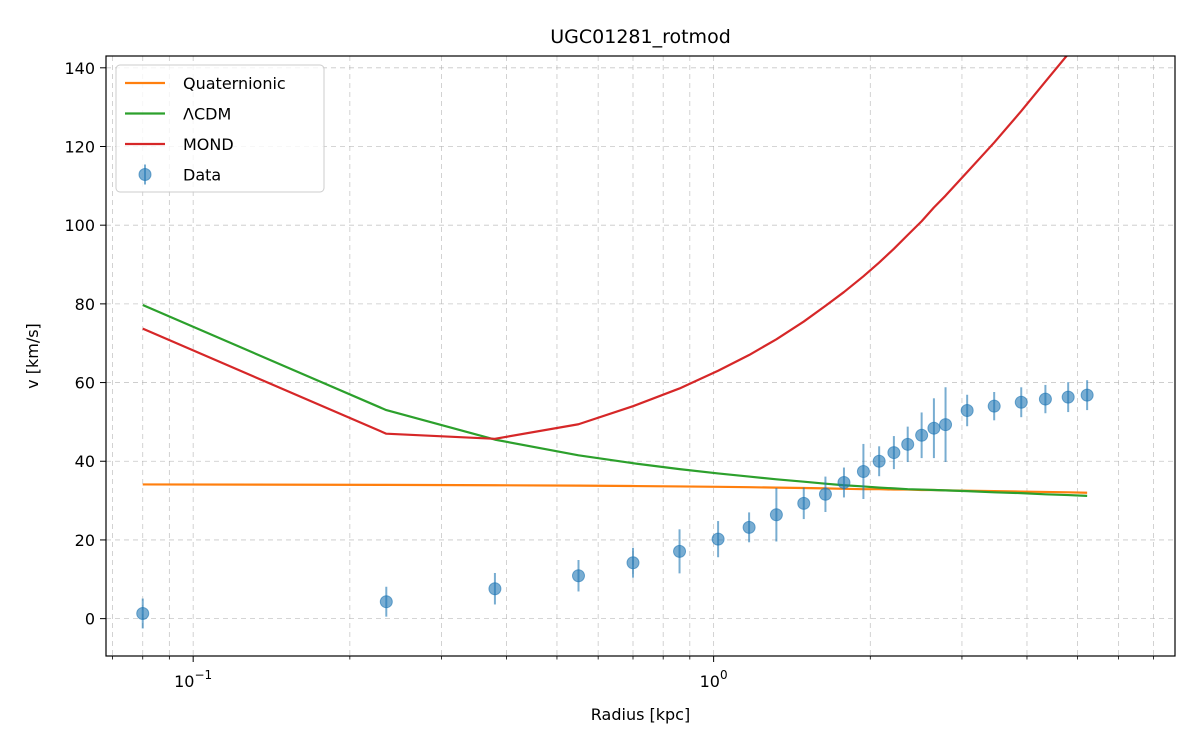 The width and height of the screenshot is (1200, 750). Describe the element at coordinates (145, 174) in the screenshot. I see `legend-marker-data` at that location.